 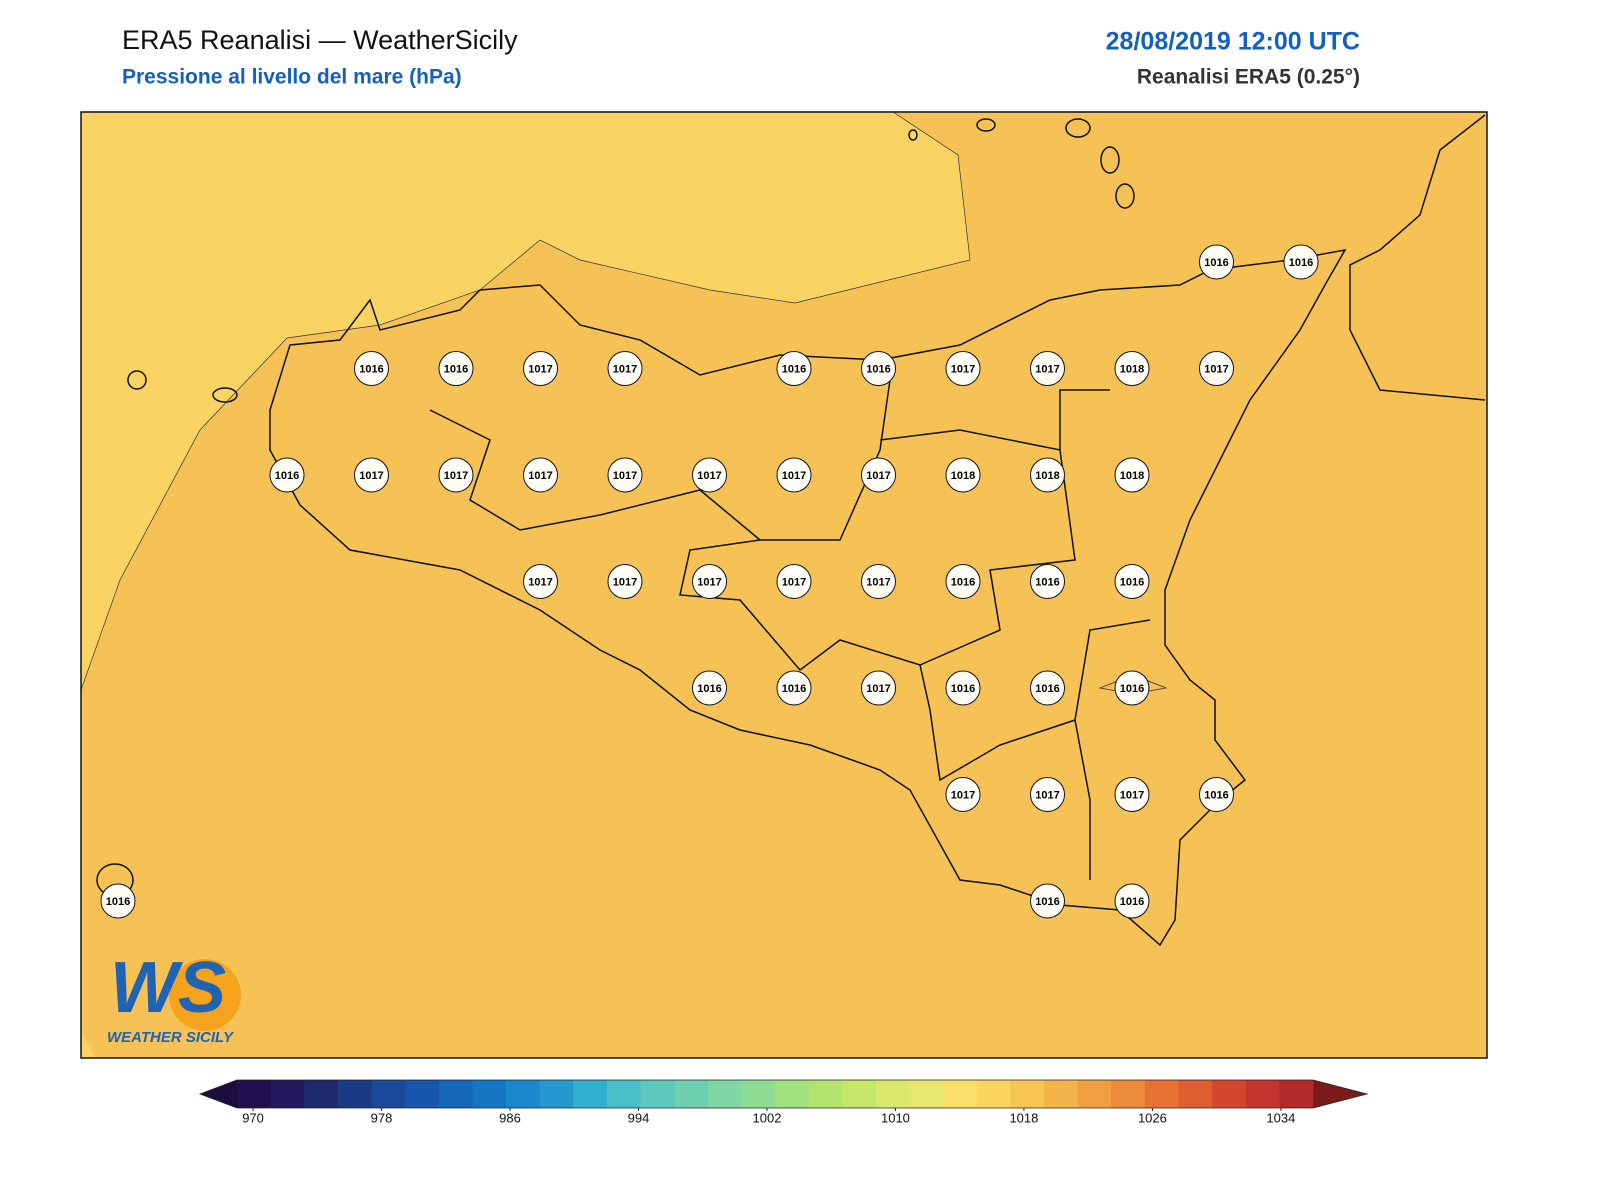 What do you see at coordinates (1023, 1117) in the screenshot?
I see `colorbar-tick-label: 1018` at bounding box center [1023, 1117].